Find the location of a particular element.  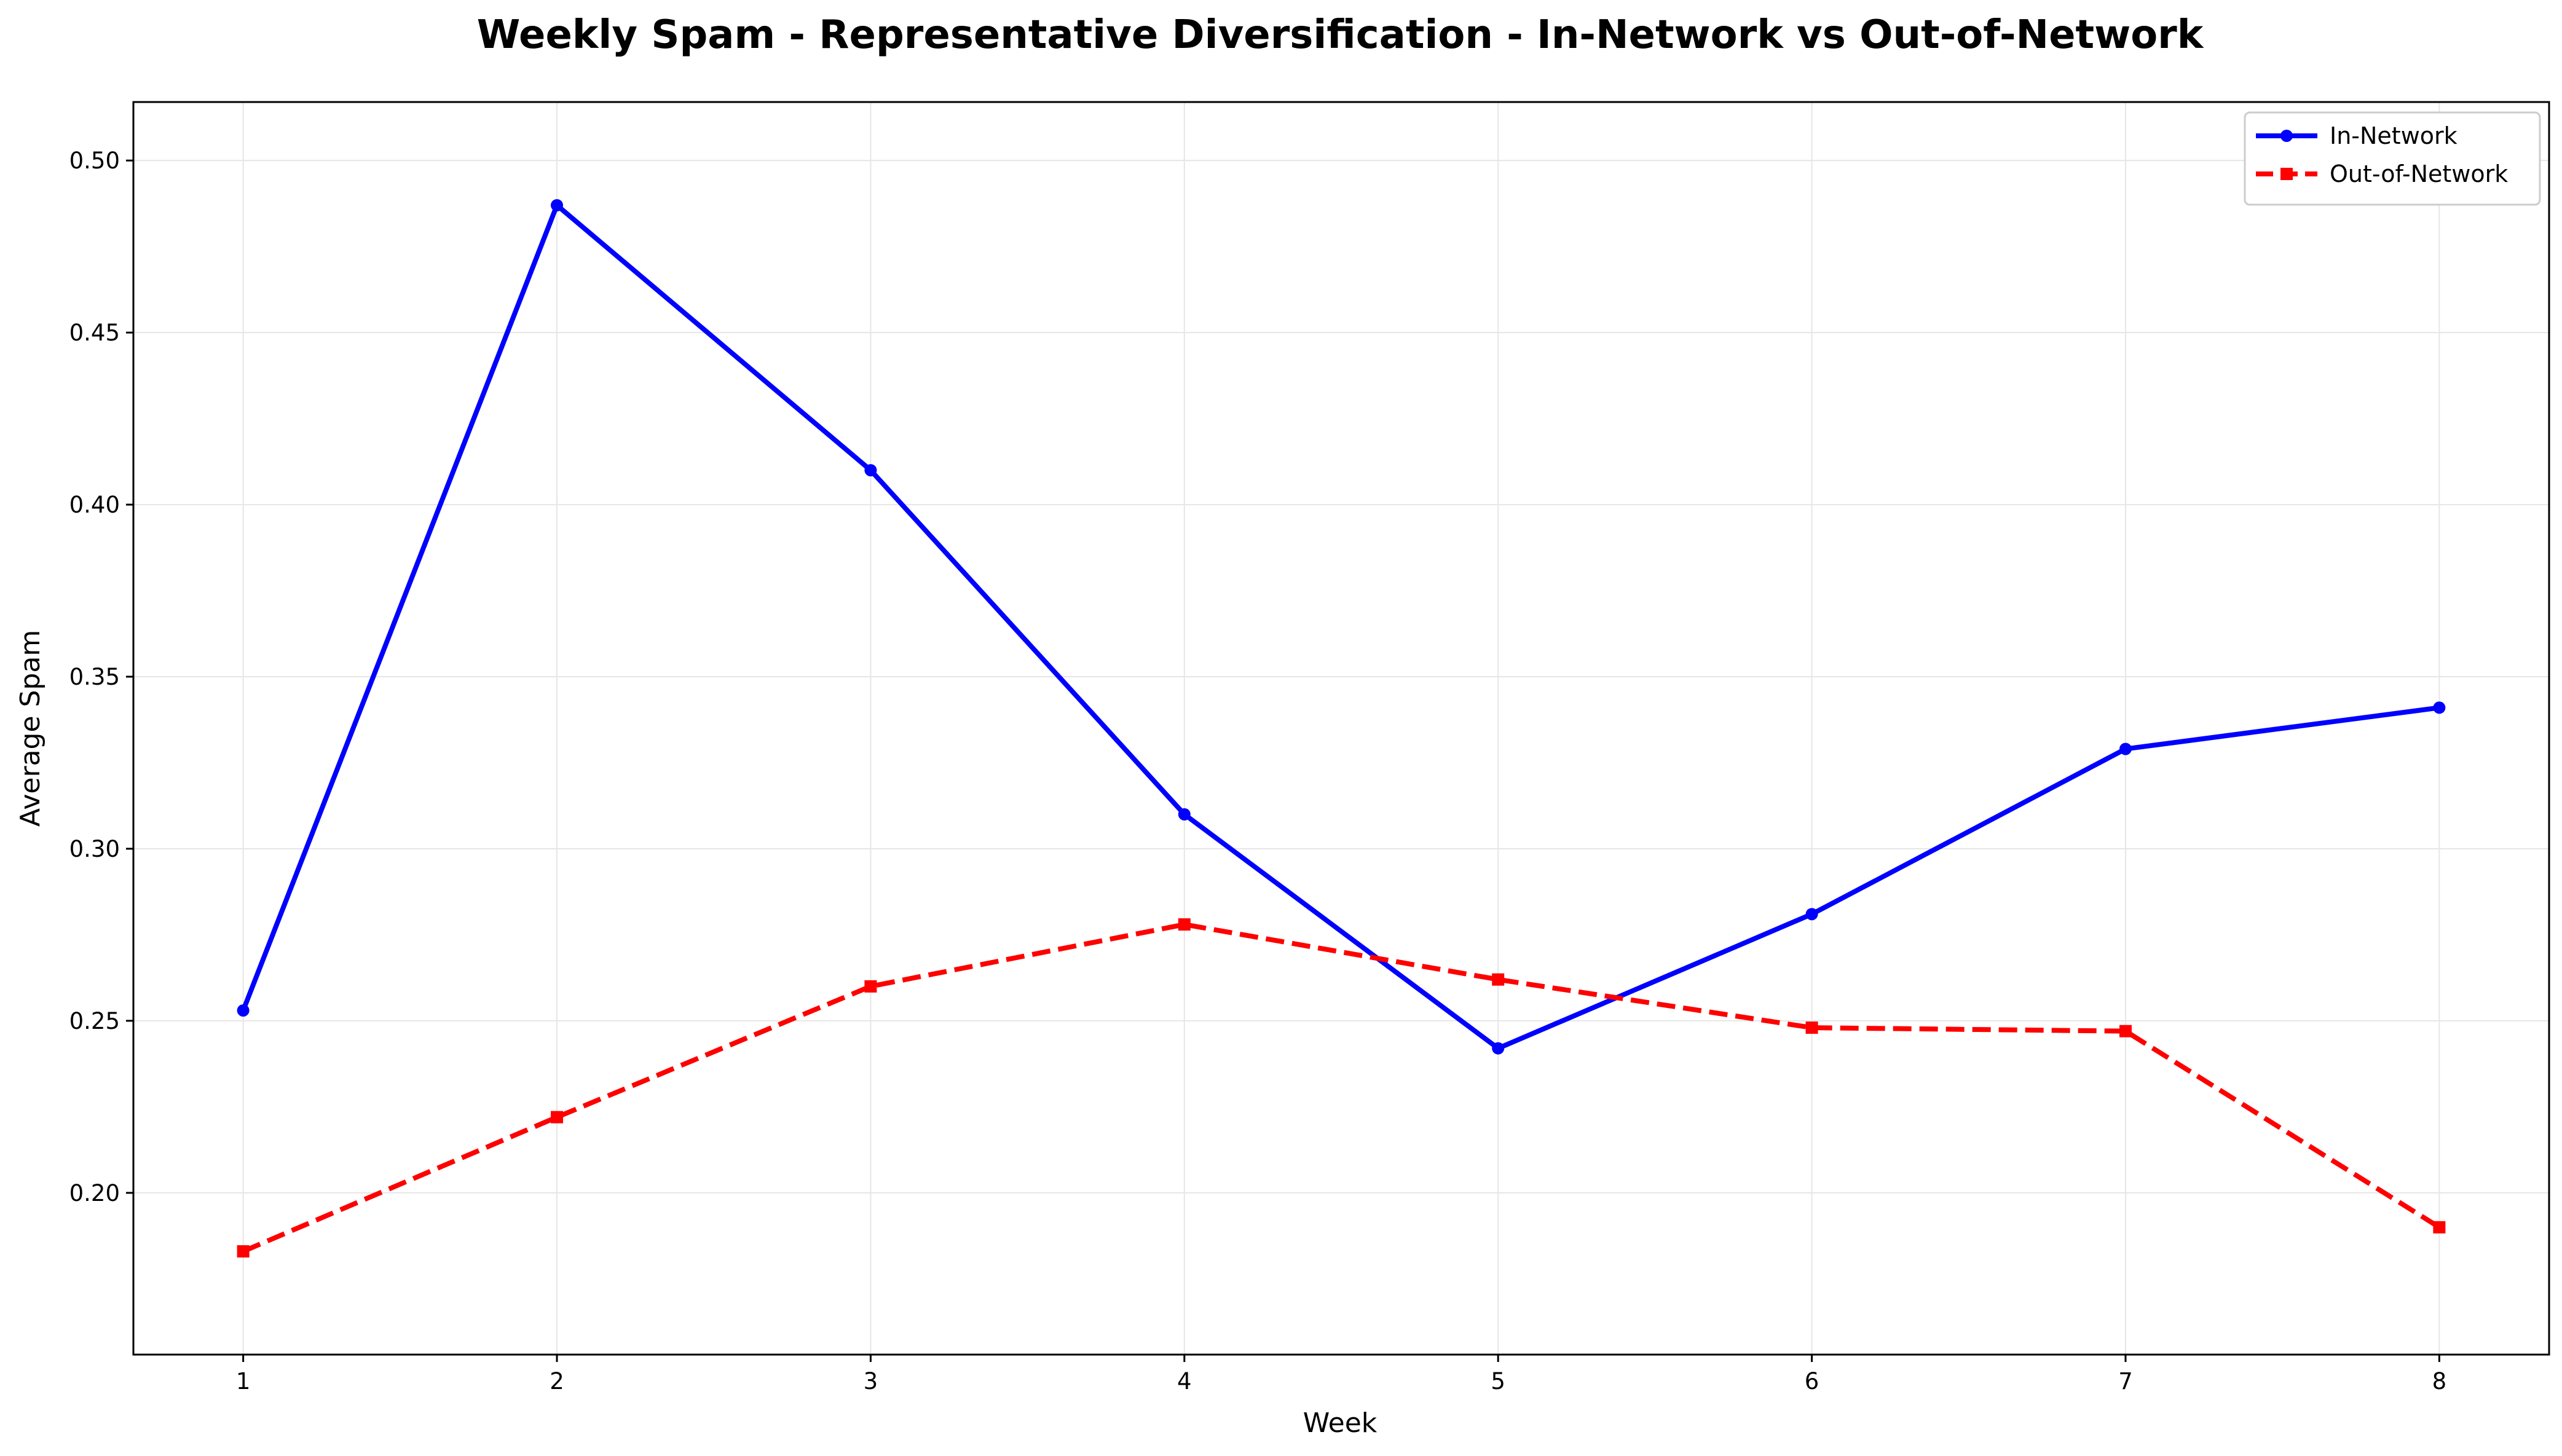

y-tick-label: 0.25 is located at coordinates (94, 1021).